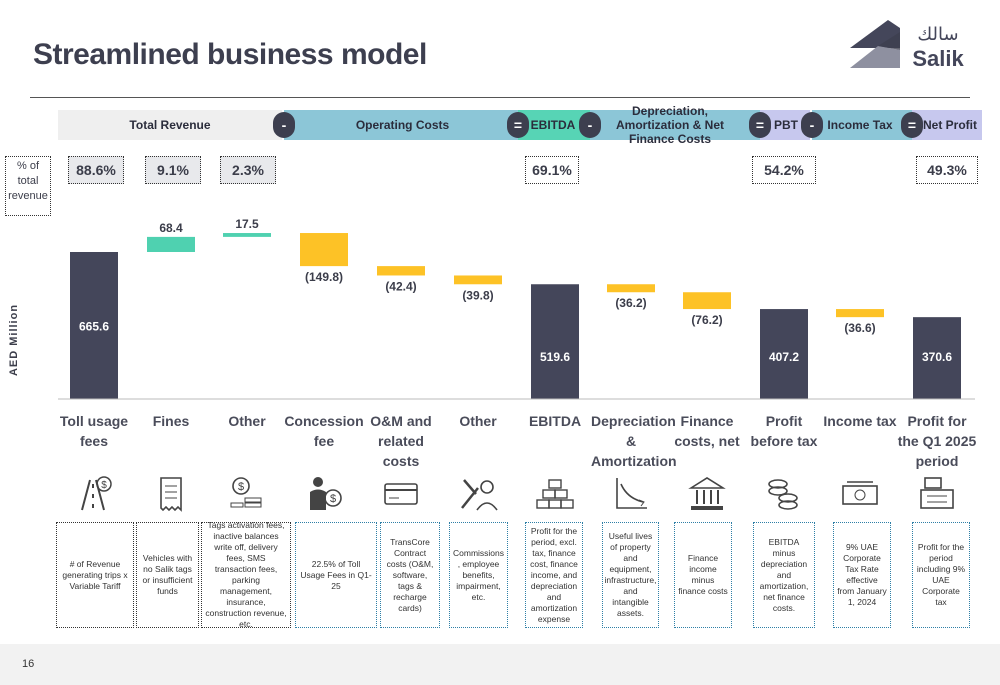 The height and width of the screenshot is (685, 1000). What do you see at coordinates (706, 320) in the screenshot?
I see `data-label-8: (76.2)` at bounding box center [706, 320].